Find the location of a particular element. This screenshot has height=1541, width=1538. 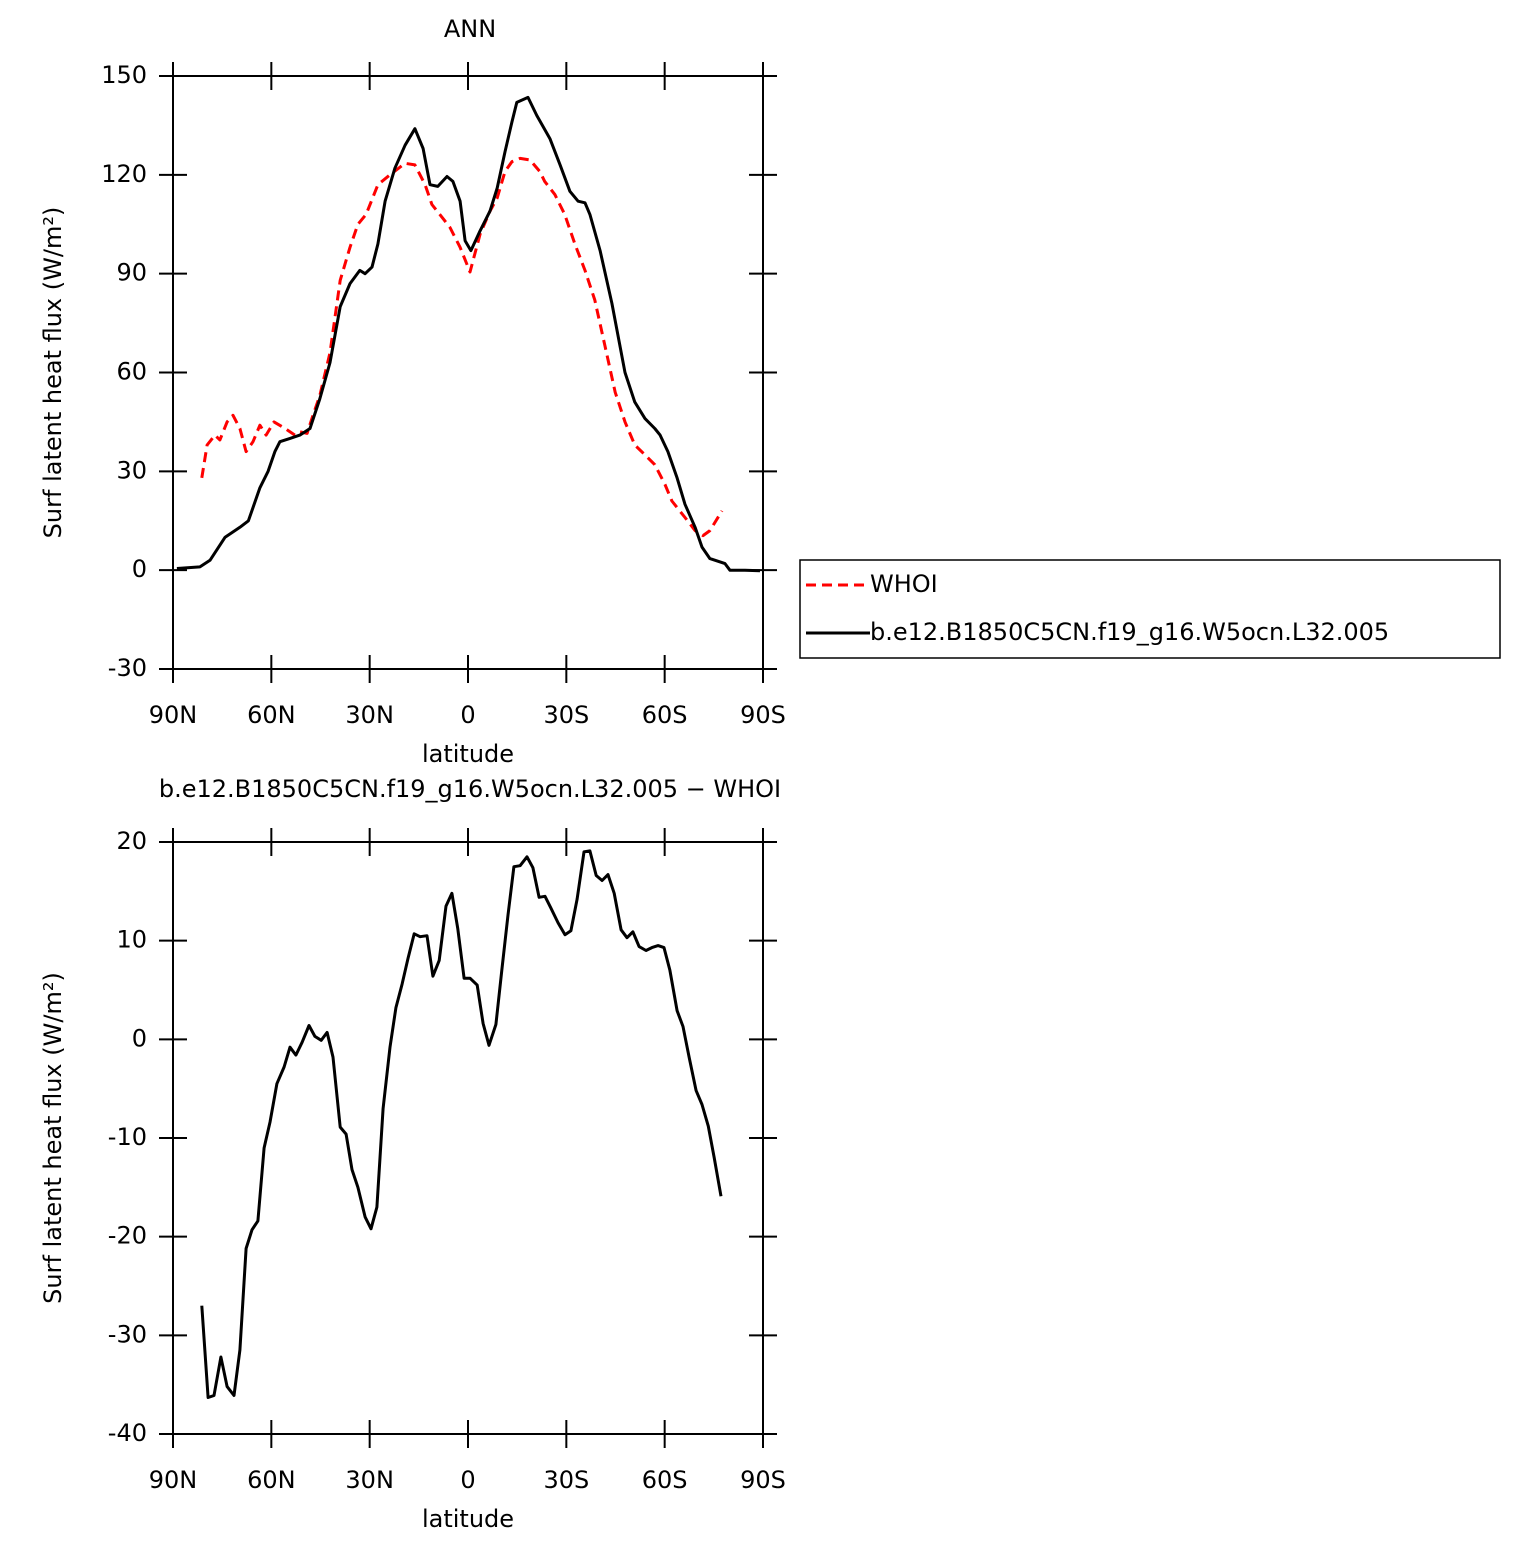

y-tick-label: 150 is located at coordinates (124, 75).